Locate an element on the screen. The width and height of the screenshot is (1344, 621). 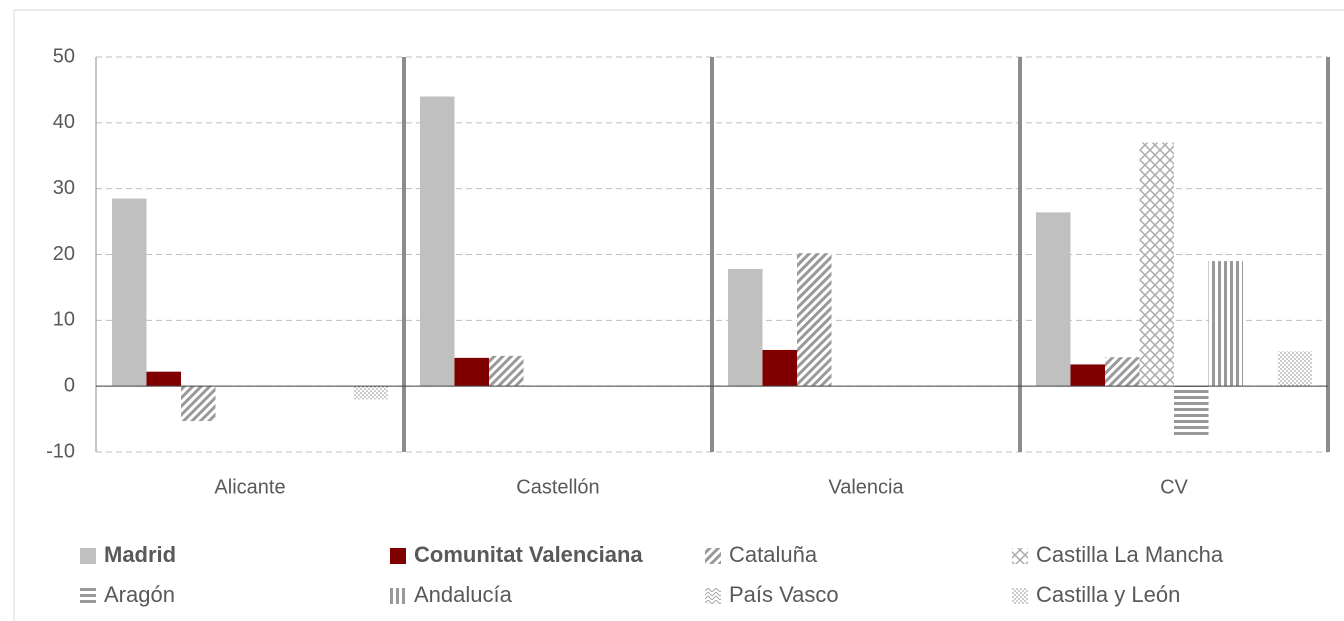
legend-label: Castilla y León is located at coordinates (1108, 594).